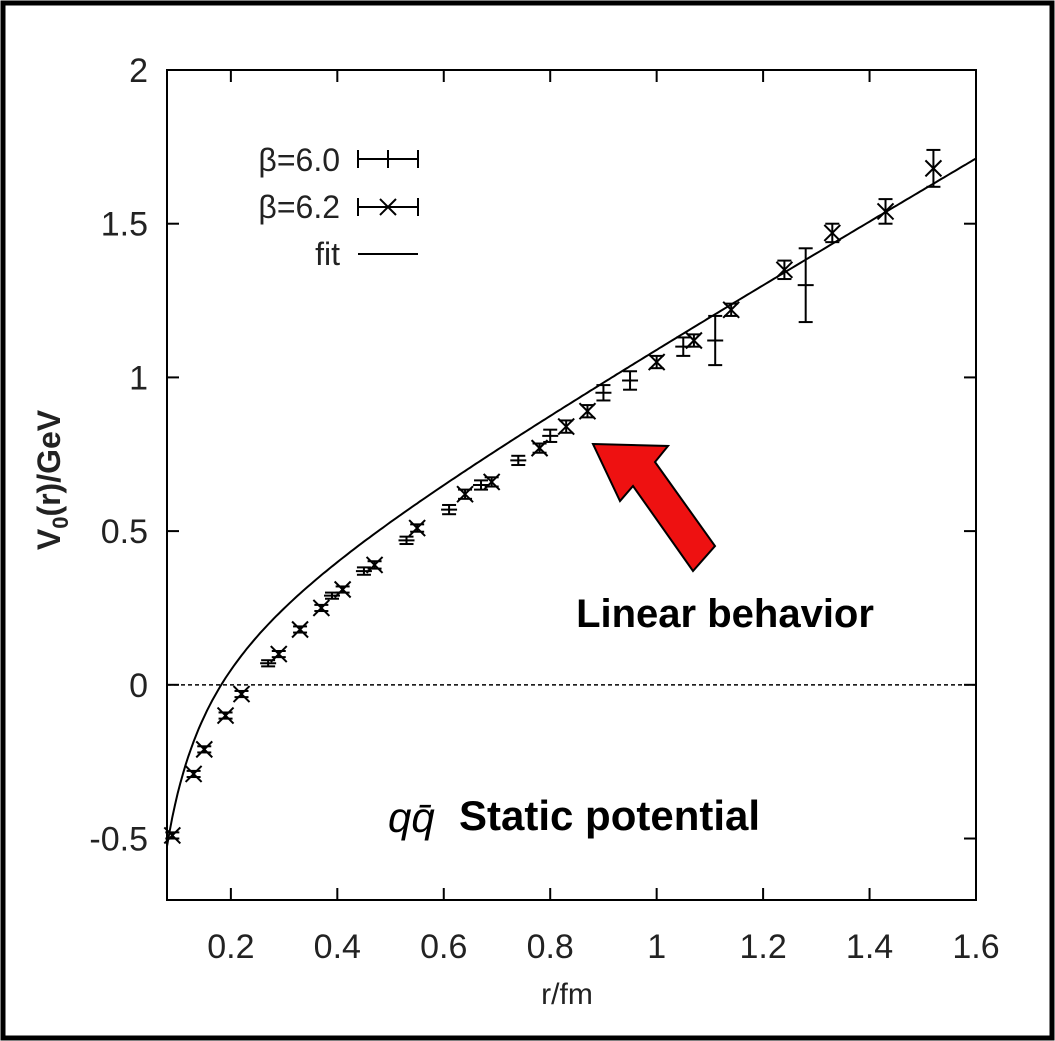 This screenshot has width=1055, height=1041. I want to click on legend-label-beta-6-0: β=6.0, so click(299, 160).